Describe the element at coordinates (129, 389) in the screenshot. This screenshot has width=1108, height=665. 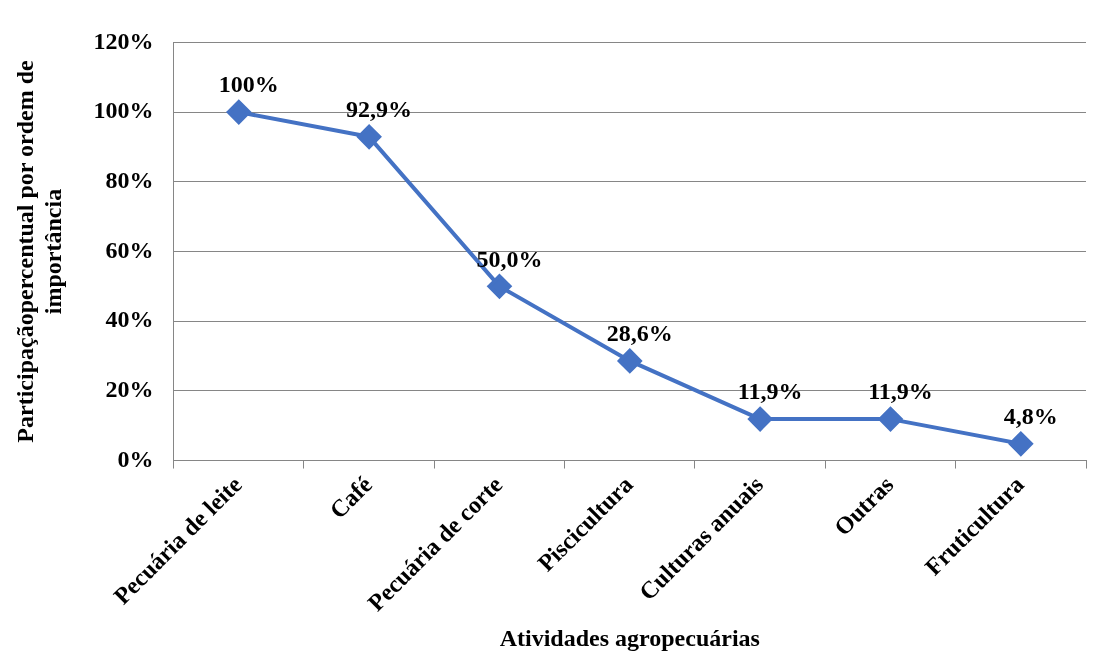
I see `y-tick-label: 20%` at that location.